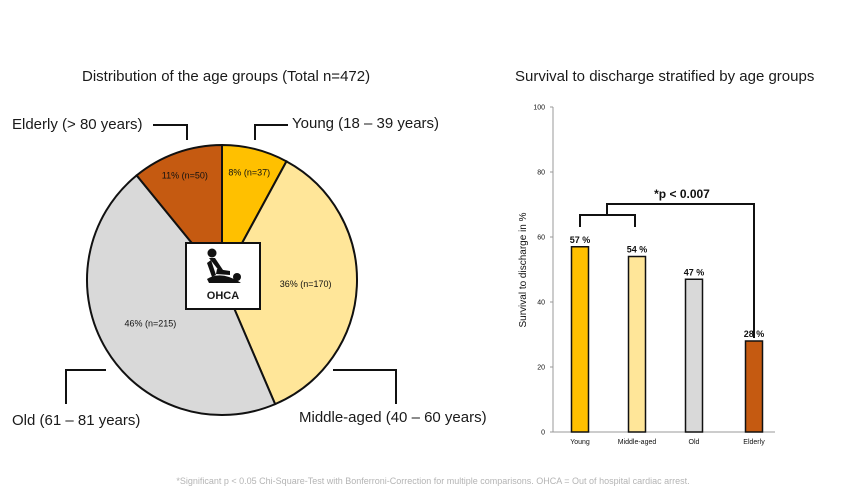 The image size is (866, 495). What do you see at coordinates (754, 442) in the screenshot?
I see `x-tick-label-elderly: Elderly` at bounding box center [754, 442].